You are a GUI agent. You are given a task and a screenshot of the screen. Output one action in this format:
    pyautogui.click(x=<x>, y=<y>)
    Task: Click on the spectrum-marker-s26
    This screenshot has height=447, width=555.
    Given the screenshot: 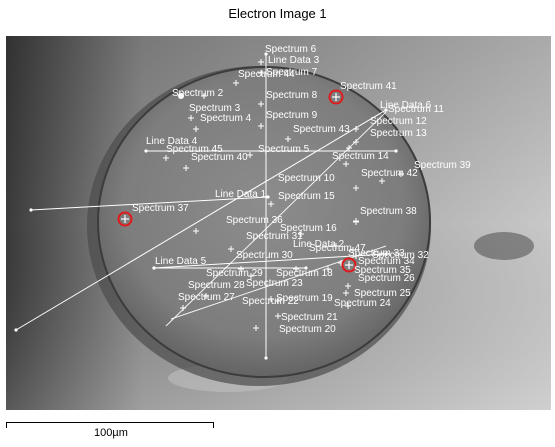 What is the action you would take?
    pyautogui.click(x=348, y=286)
    